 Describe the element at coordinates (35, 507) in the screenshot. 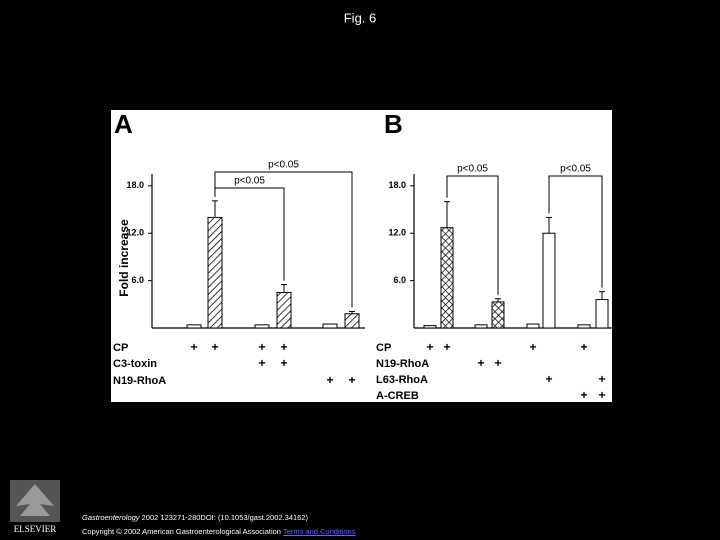

I see `logo: ELSEVIER` at that location.